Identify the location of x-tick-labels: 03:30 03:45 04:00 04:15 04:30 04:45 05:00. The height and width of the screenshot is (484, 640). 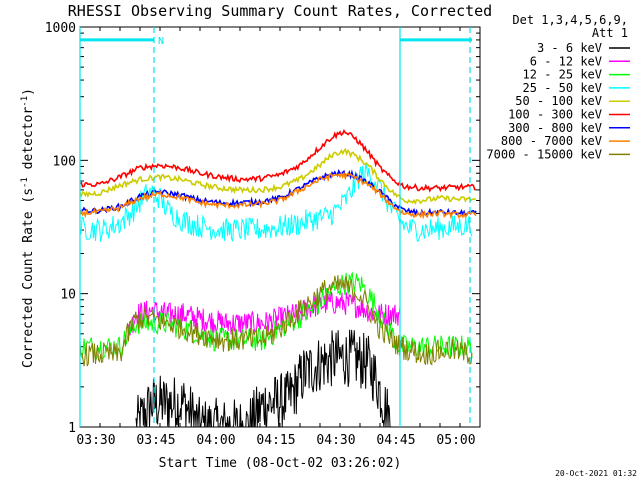
(275, 440).